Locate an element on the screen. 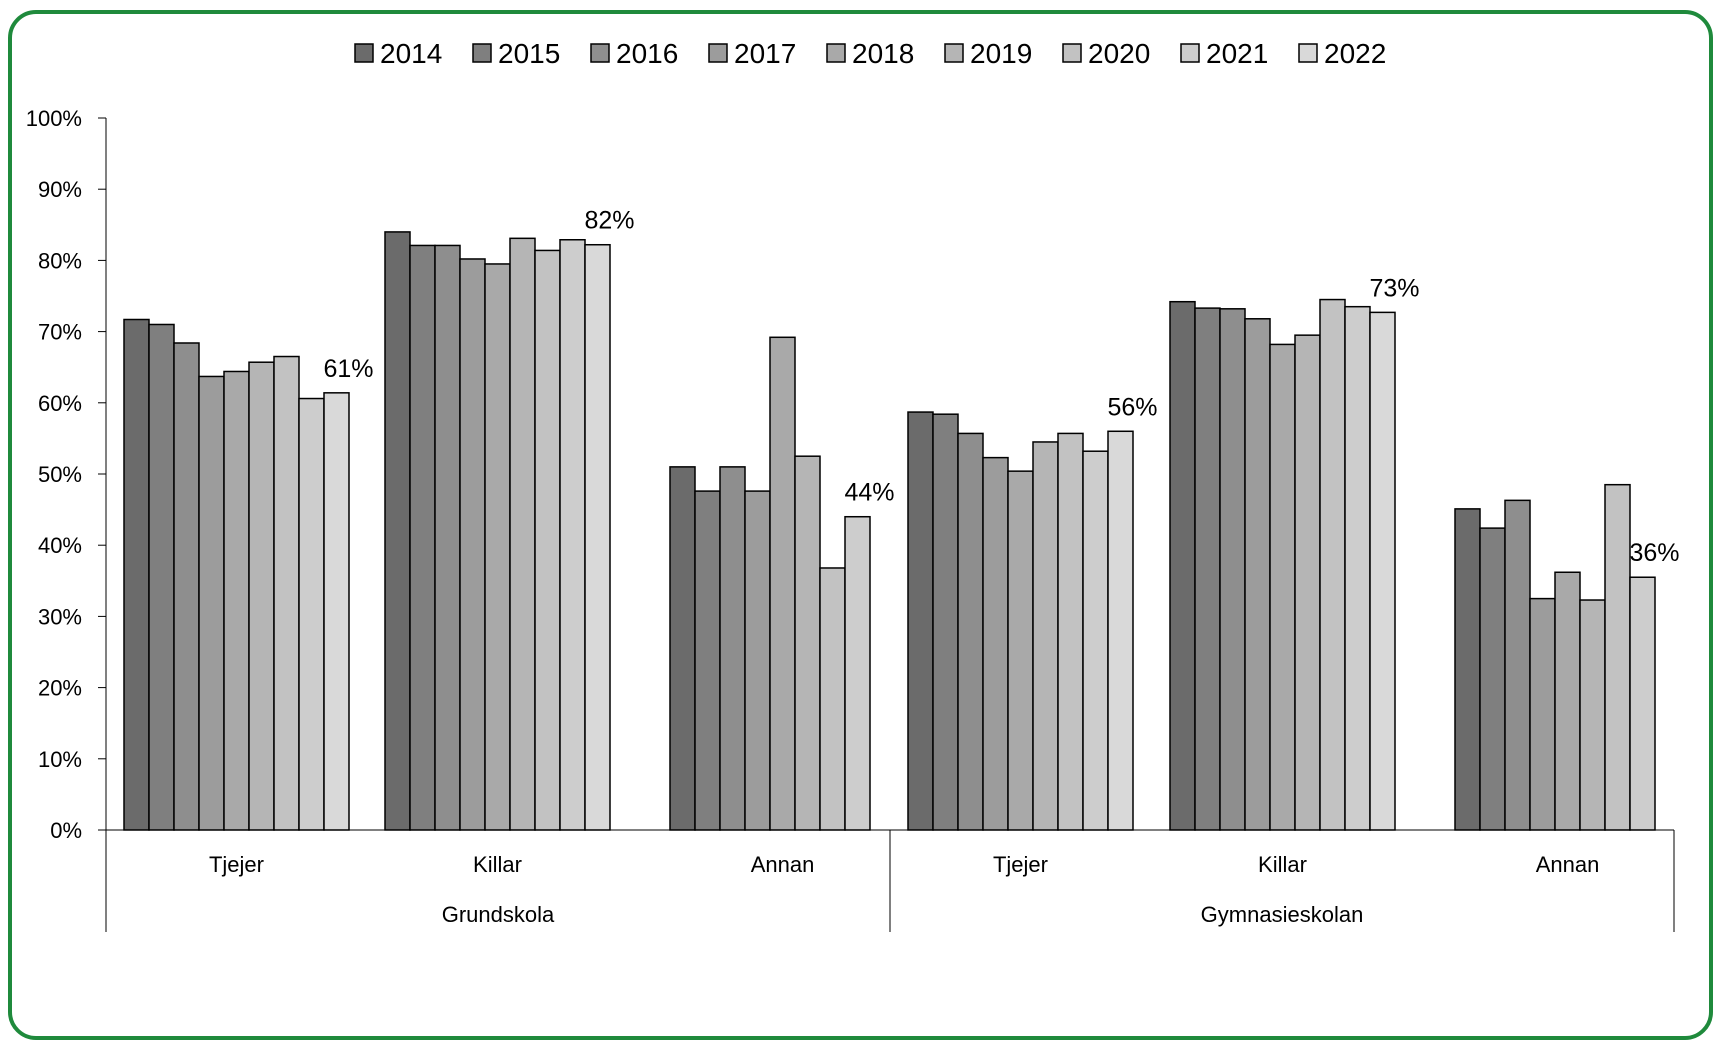 The width and height of the screenshot is (1721, 1040). data-label: 36% is located at coordinates (1654, 553).